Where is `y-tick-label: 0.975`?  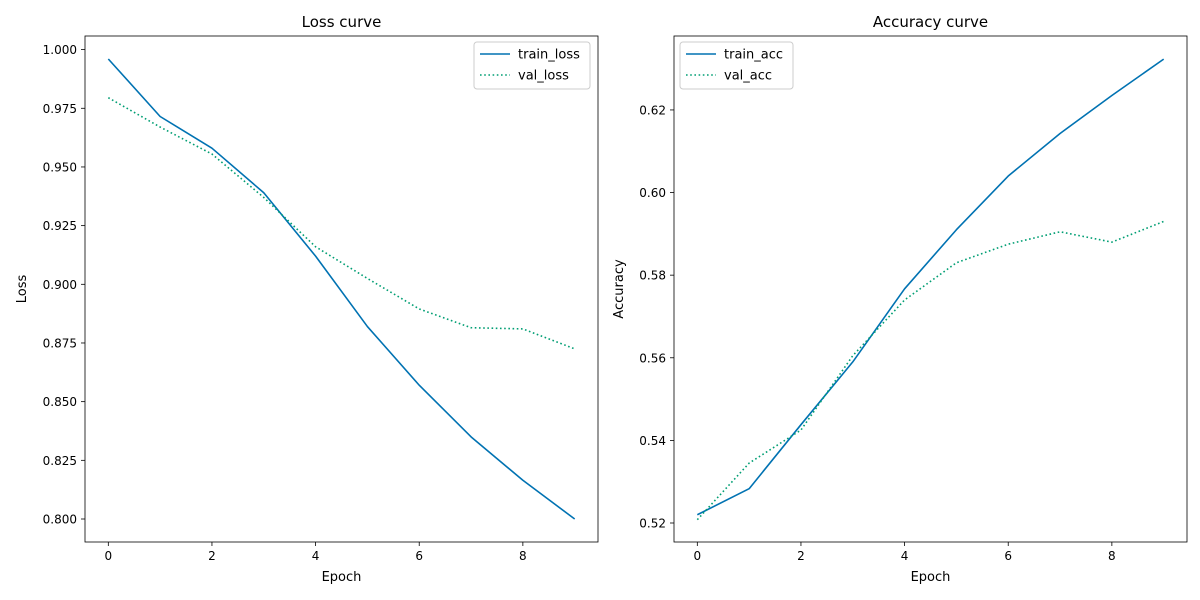
y-tick-label: 0.975 is located at coordinates (60, 109).